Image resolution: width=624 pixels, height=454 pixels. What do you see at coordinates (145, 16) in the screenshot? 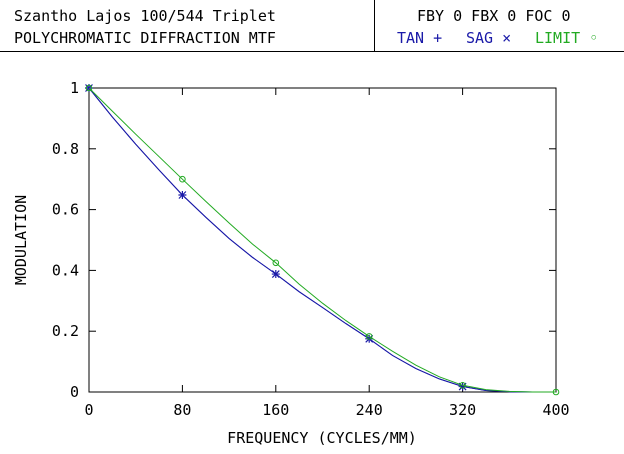
I see `lens-title: Szantho Lajos 100/544 Triplet` at bounding box center [145, 16].